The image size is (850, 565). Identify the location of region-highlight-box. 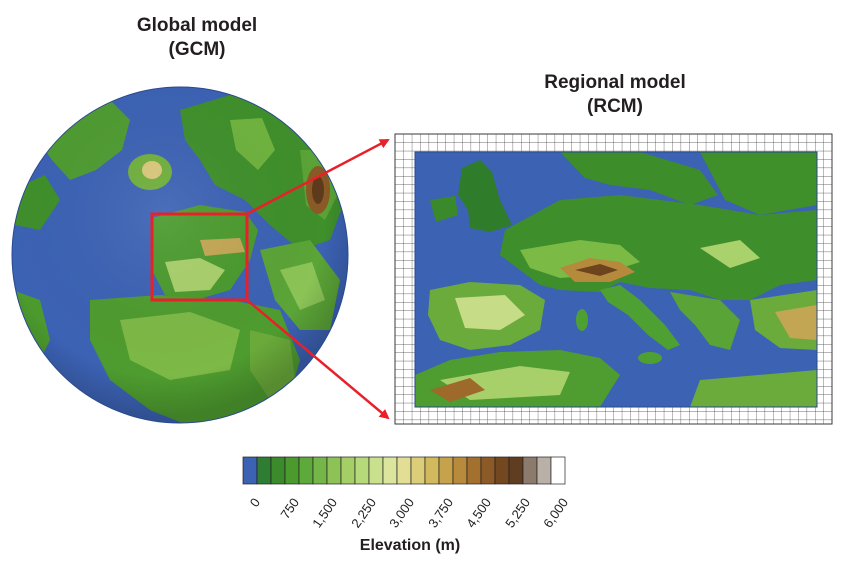
(199, 257).